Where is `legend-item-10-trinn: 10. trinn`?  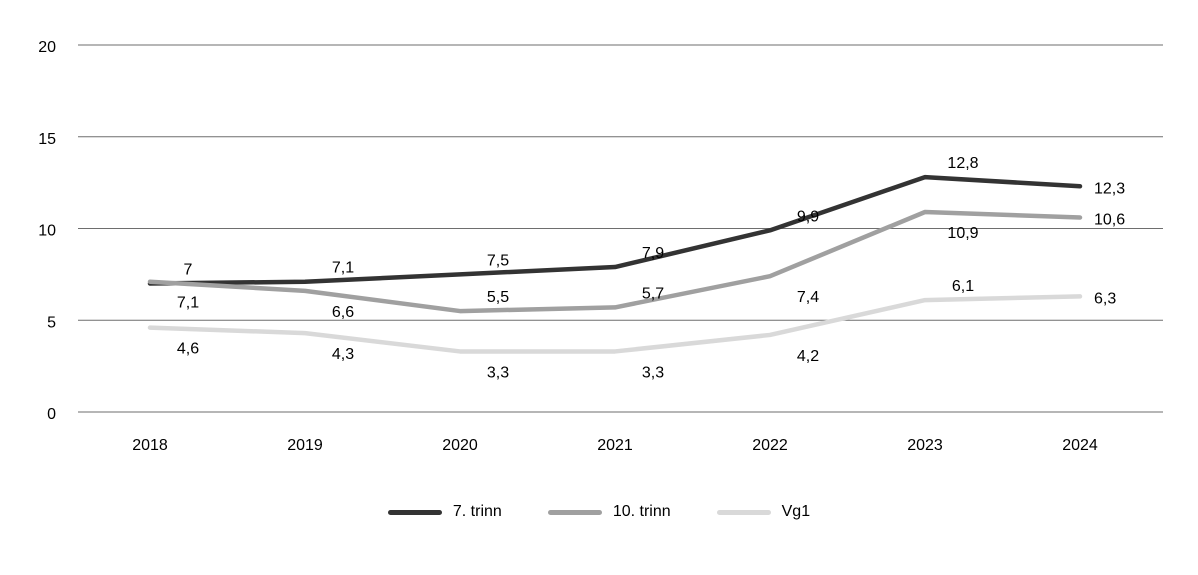 legend-item-10-trinn: 10. trinn is located at coordinates (609, 511).